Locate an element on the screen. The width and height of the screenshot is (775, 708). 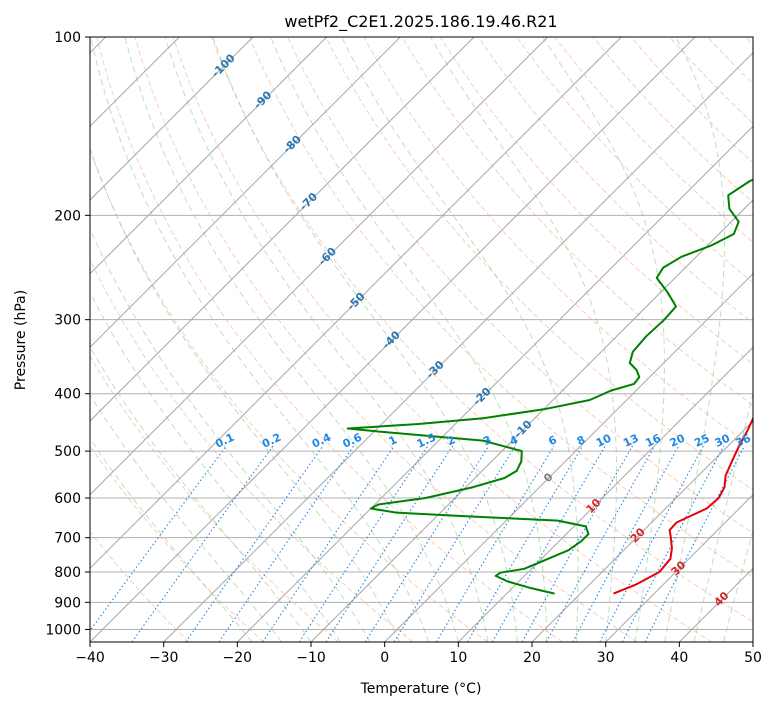
y-tick-label: 100 is located at coordinates (67, 38).